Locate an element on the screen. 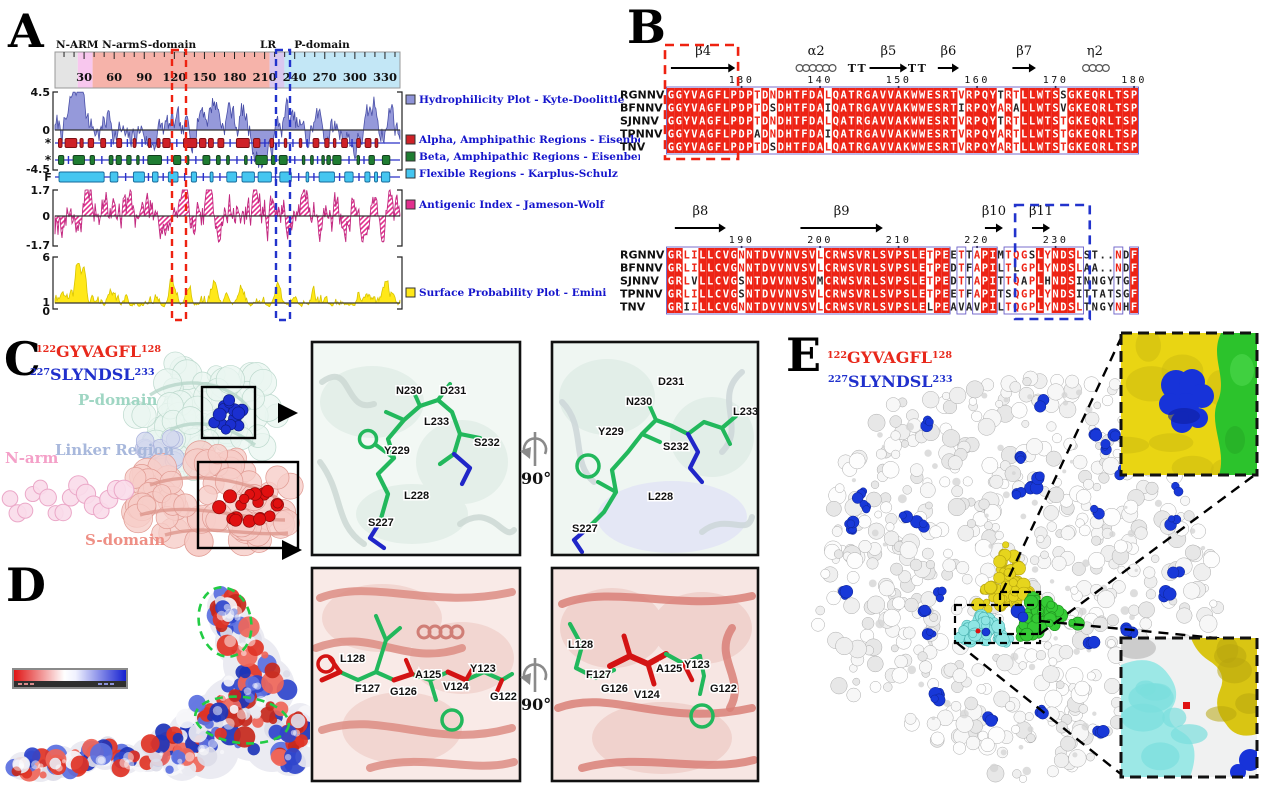 The image size is (1269, 788). svg-text: β7 is located at coordinates (1024, 51).